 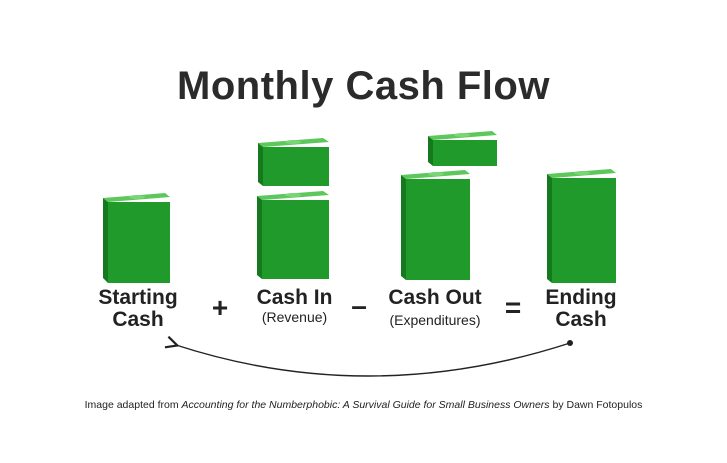 What do you see at coordinates (435, 320) in the screenshot?
I see `cash-out-sublabel: (Expenditures)` at bounding box center [435, 320].